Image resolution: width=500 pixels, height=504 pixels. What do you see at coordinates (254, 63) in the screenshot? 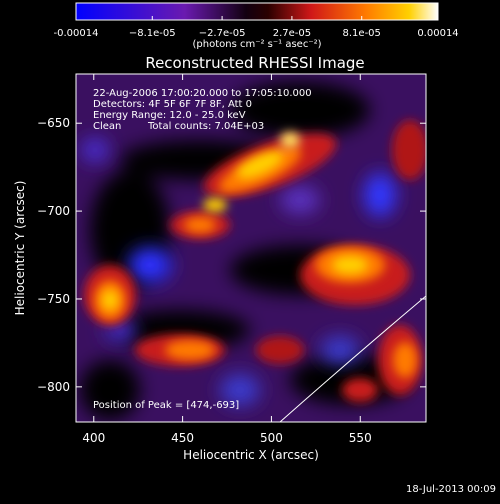
I see `plot-title: Reconstructed RHESSI Image` at bounding box center [254, 63].